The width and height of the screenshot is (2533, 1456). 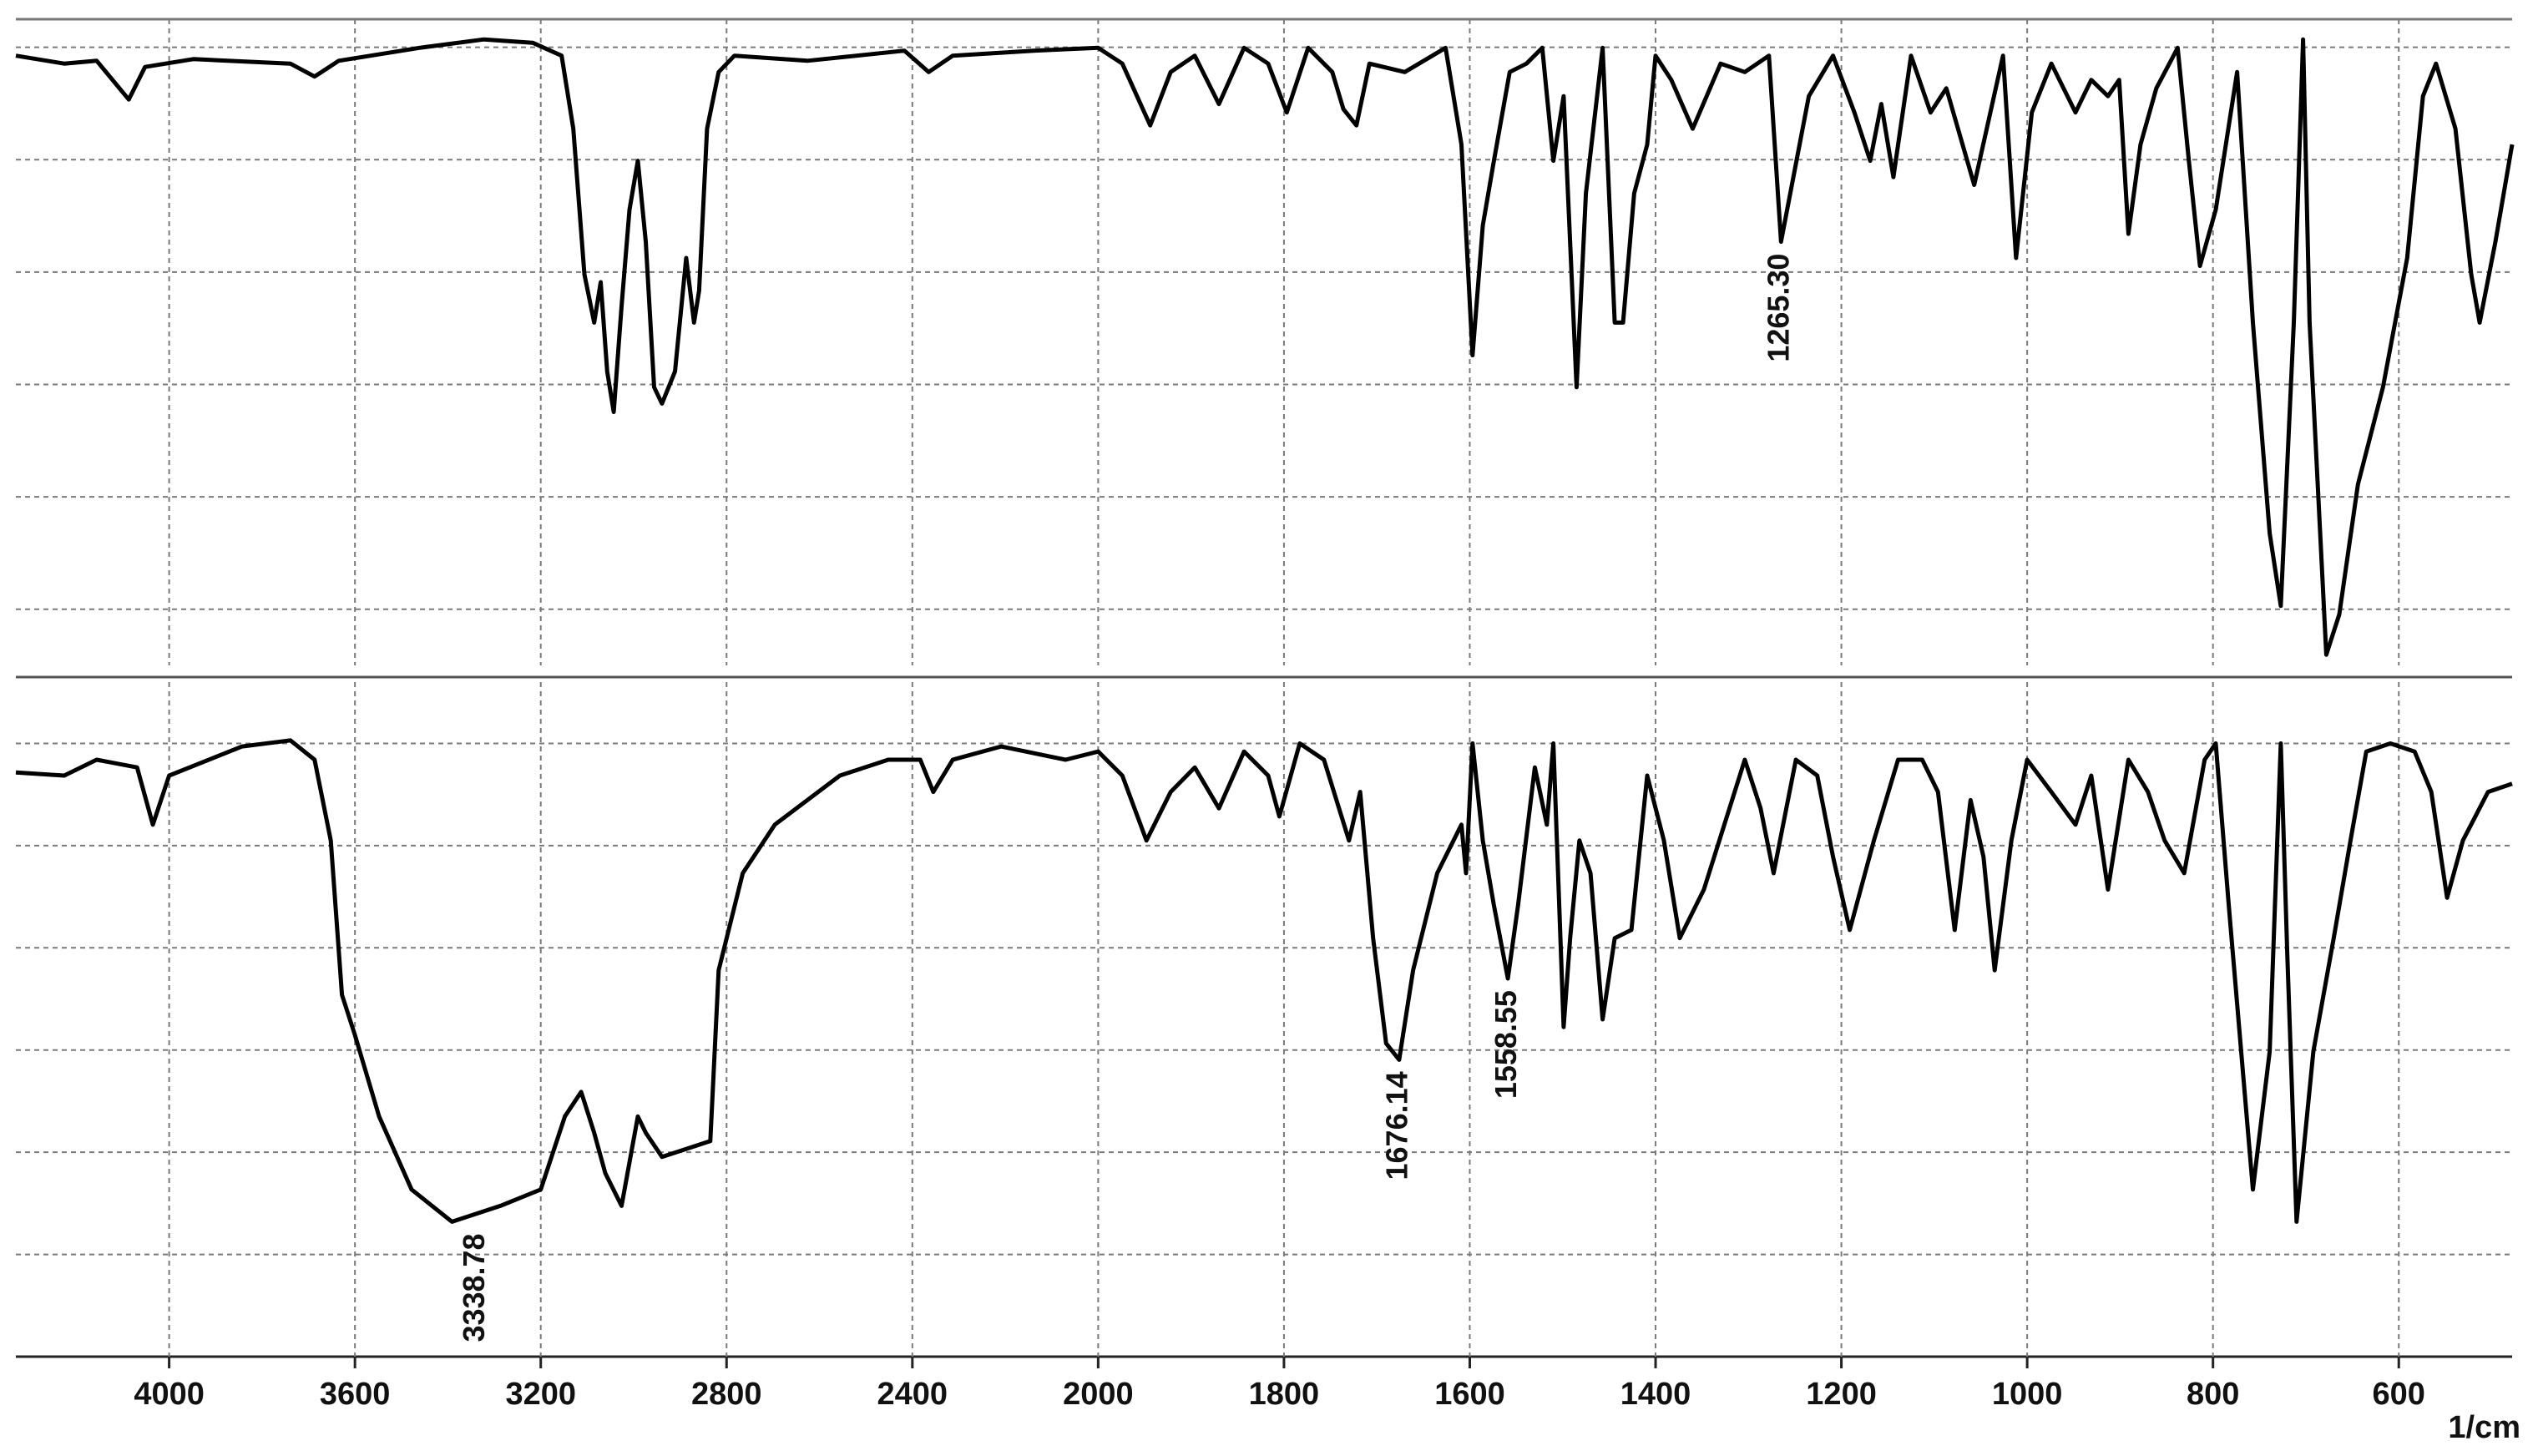 What do you see at coordinates (541, 1394) in the screenshot?
I see `x-tick-label: 3200` at bounding box center [541, 1394].